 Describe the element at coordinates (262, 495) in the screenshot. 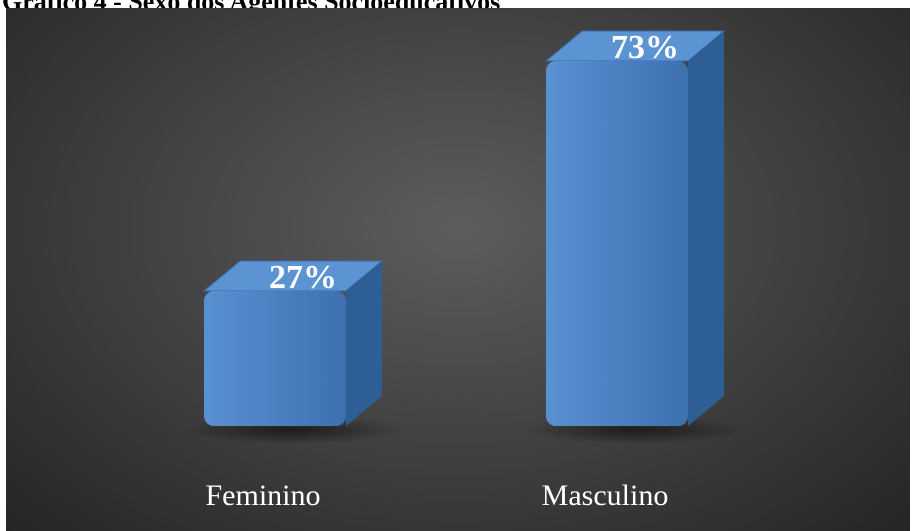

I see `category-label: Feminino` at that location.